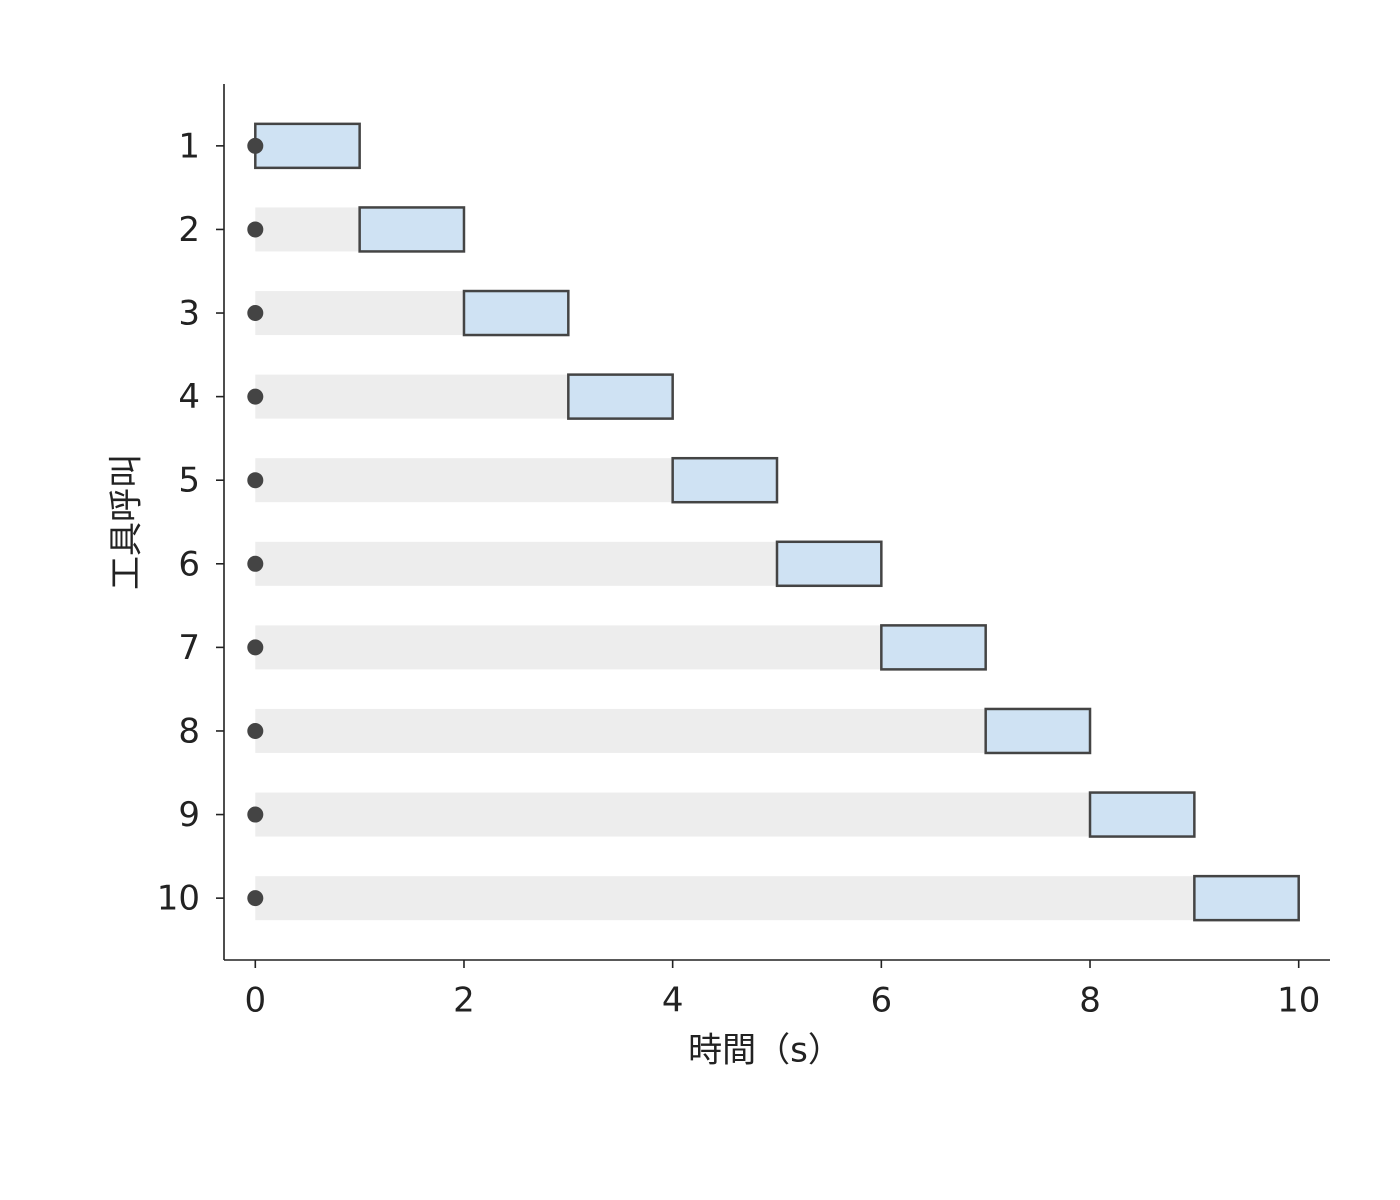 This screenshot has width=1400, height=1200. Describe the element at coordinates (178, 899) in the screenshot. I see `y-tick-label: 10` at that location.